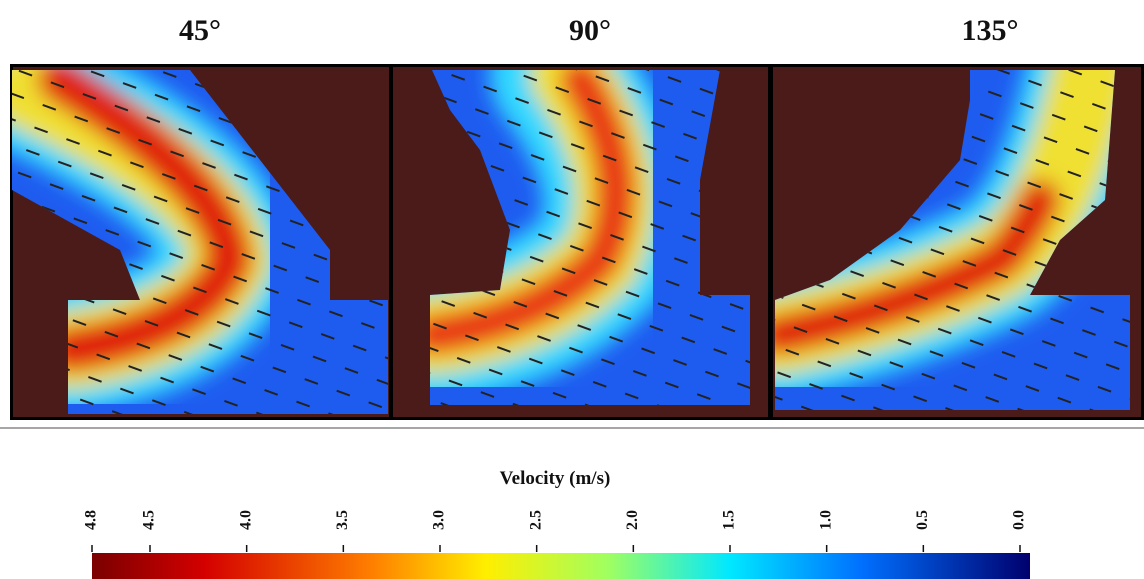  What do you see at coordinates (535, 520) in the screenshot?
I see `tick-label: 2.5` at bounding box center [535, 520].